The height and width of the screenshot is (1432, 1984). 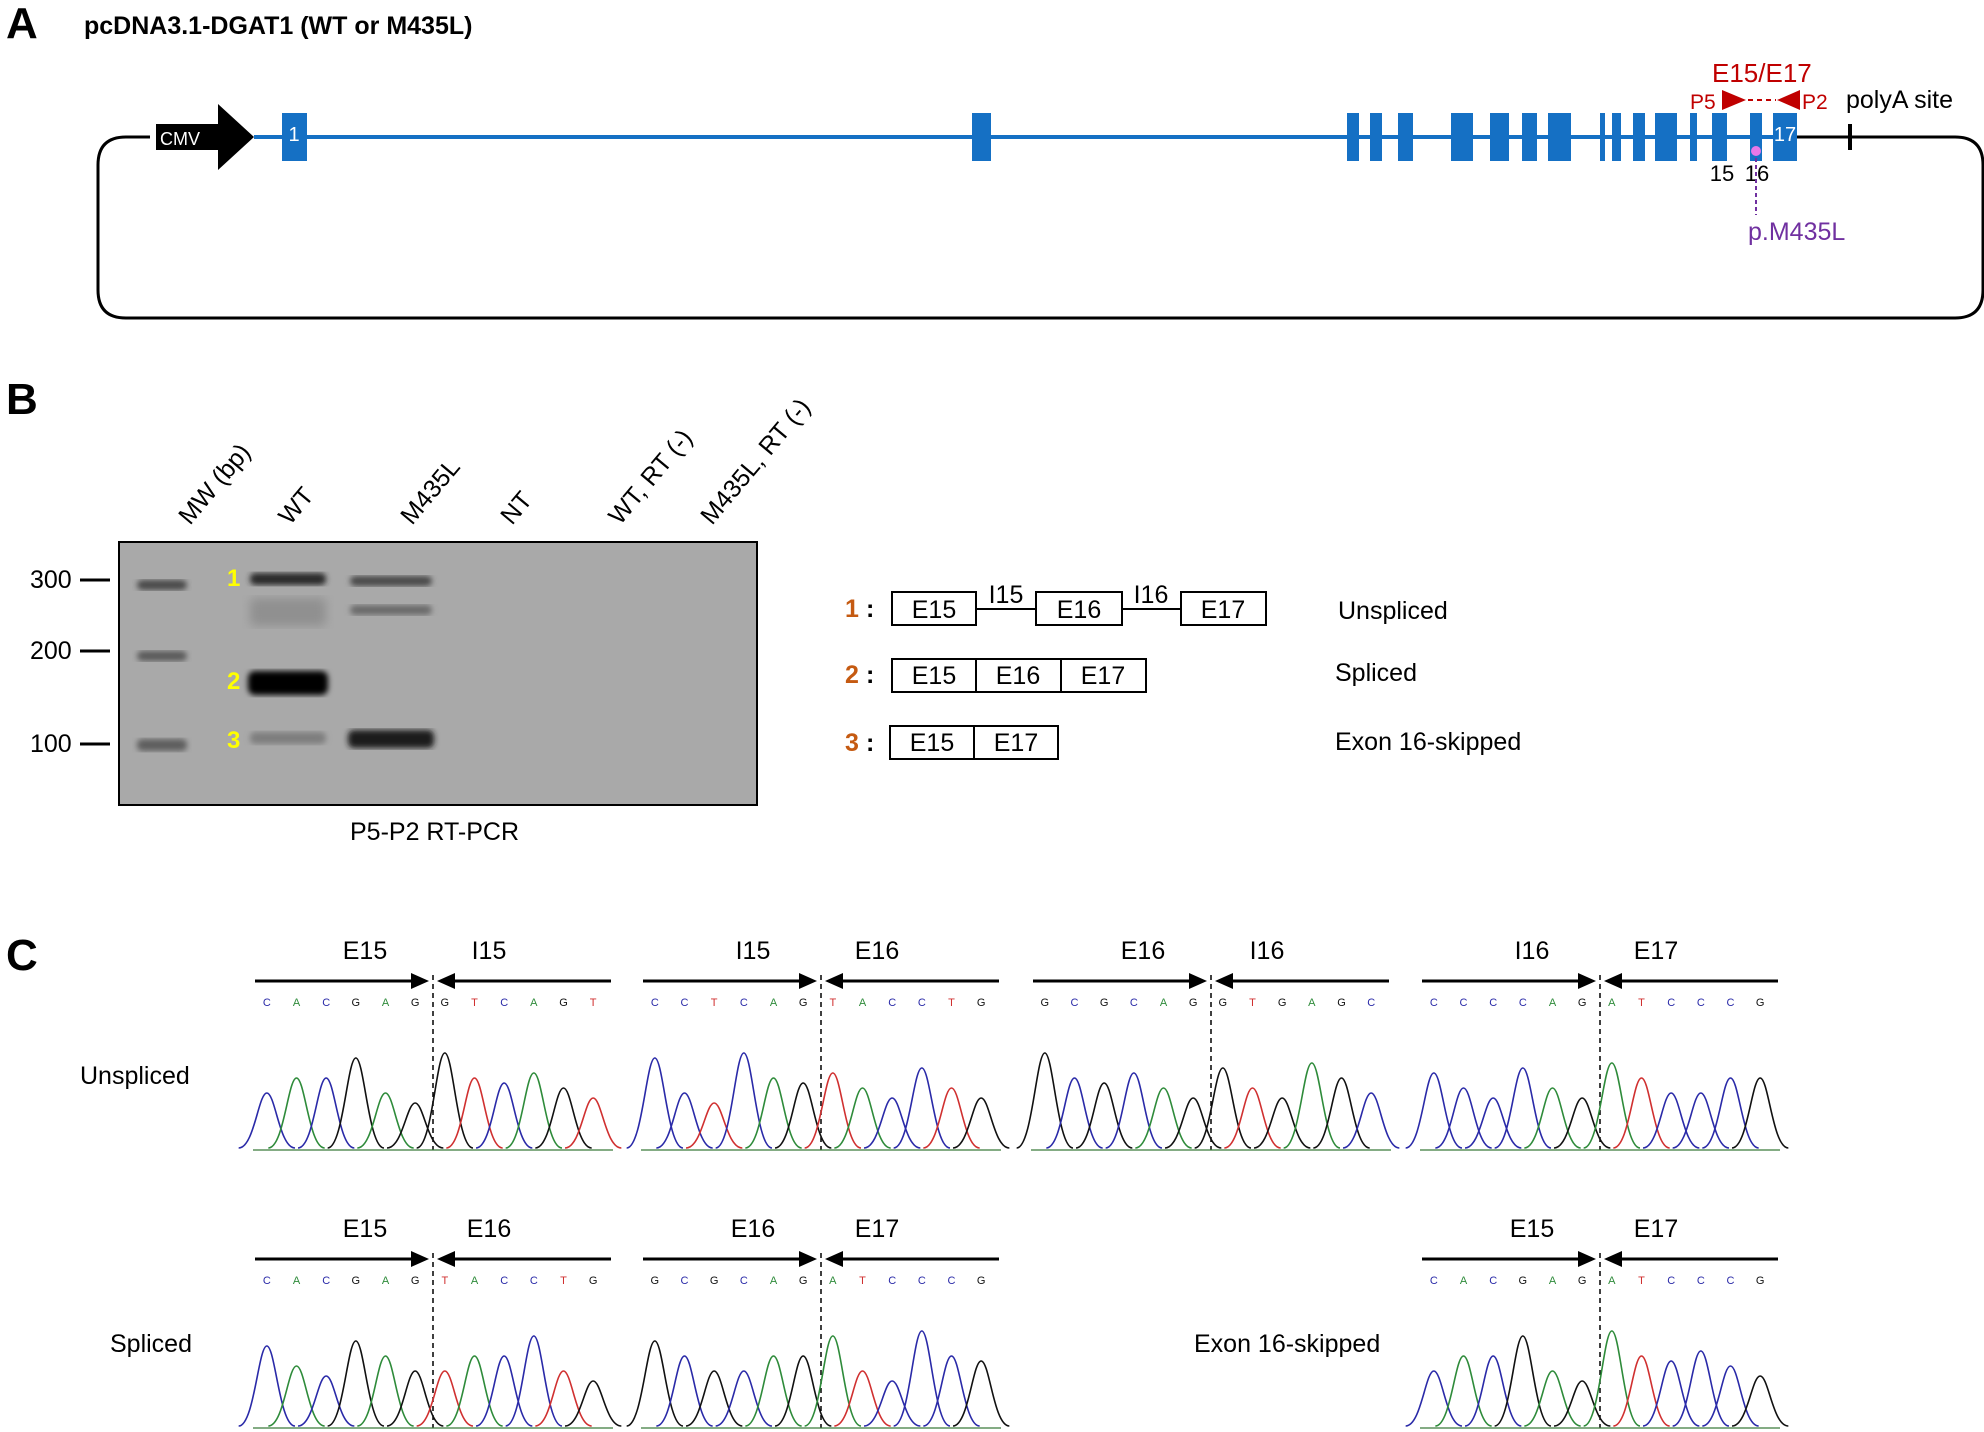 What do you see at coordinates (744, 1281) in the screenshot?
I see `trace-6-base-4: C` at bounding box center [744, 1281].